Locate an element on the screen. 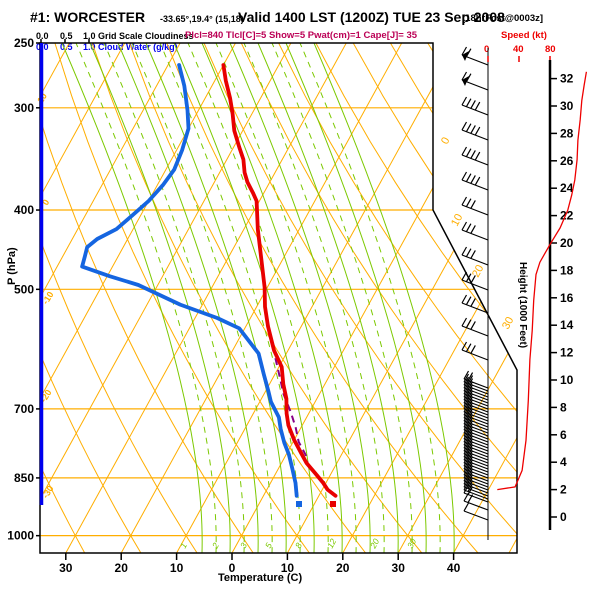  forecast-tag: [18hrFcst@0003z] is located at coordinates (503, 18).